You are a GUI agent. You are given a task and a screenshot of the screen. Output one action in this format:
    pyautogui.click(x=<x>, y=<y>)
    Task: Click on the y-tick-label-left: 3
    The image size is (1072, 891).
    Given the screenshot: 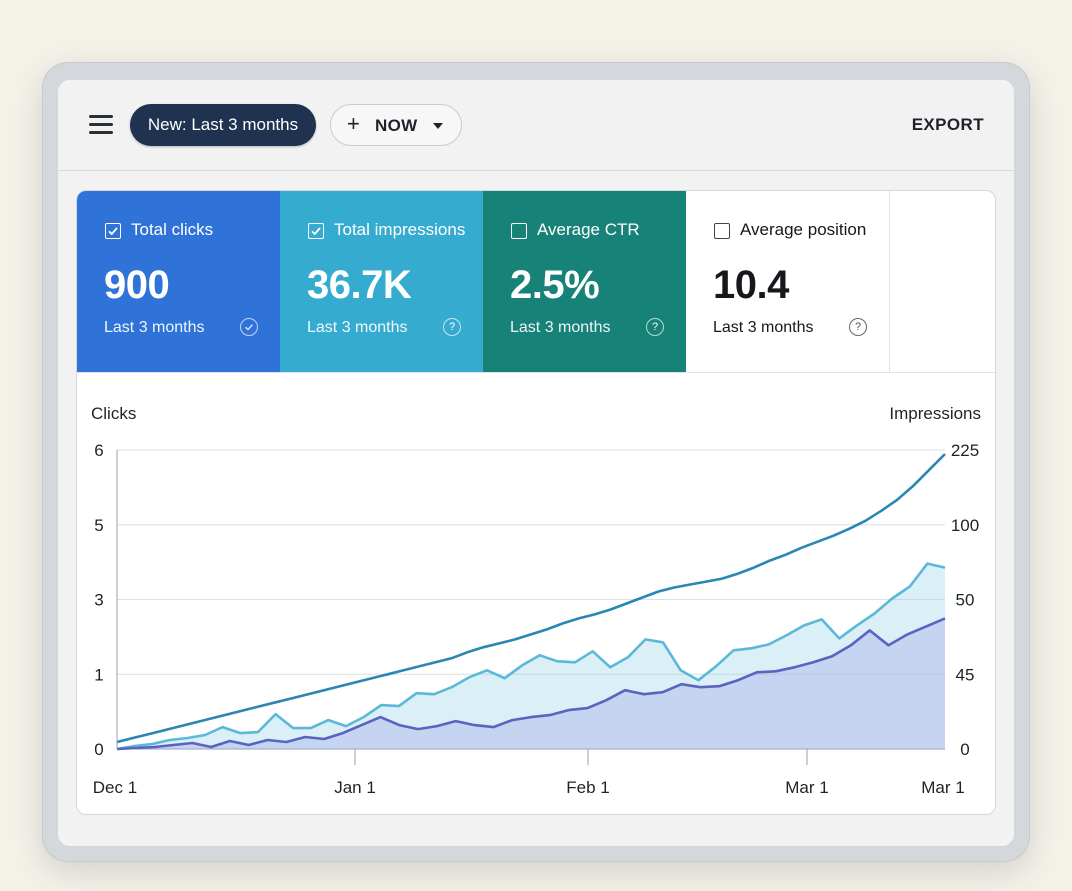 What is the action you would take?
    pyautogui.click(x=98, y=600)
    